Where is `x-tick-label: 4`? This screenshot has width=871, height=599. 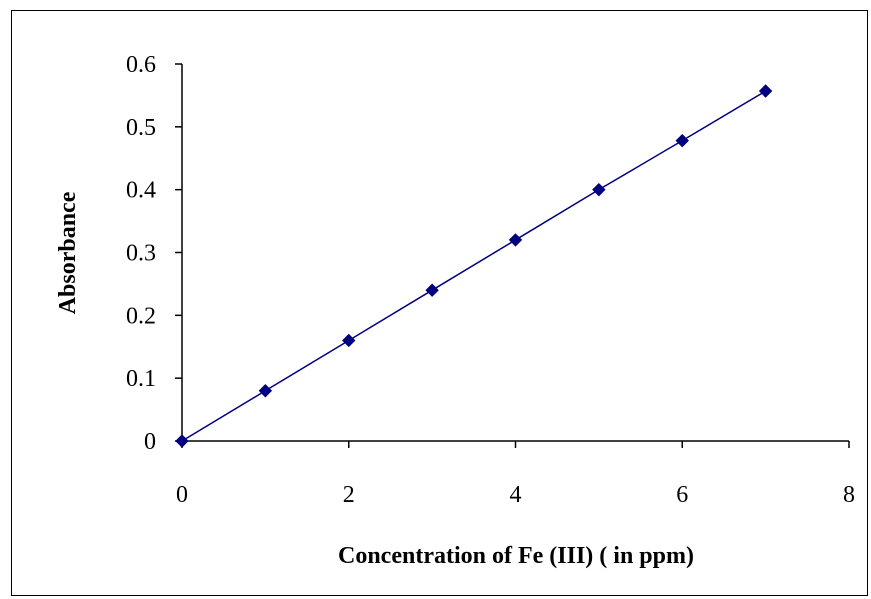 x-tick-label: 4 is located at coordinates (516, 495).